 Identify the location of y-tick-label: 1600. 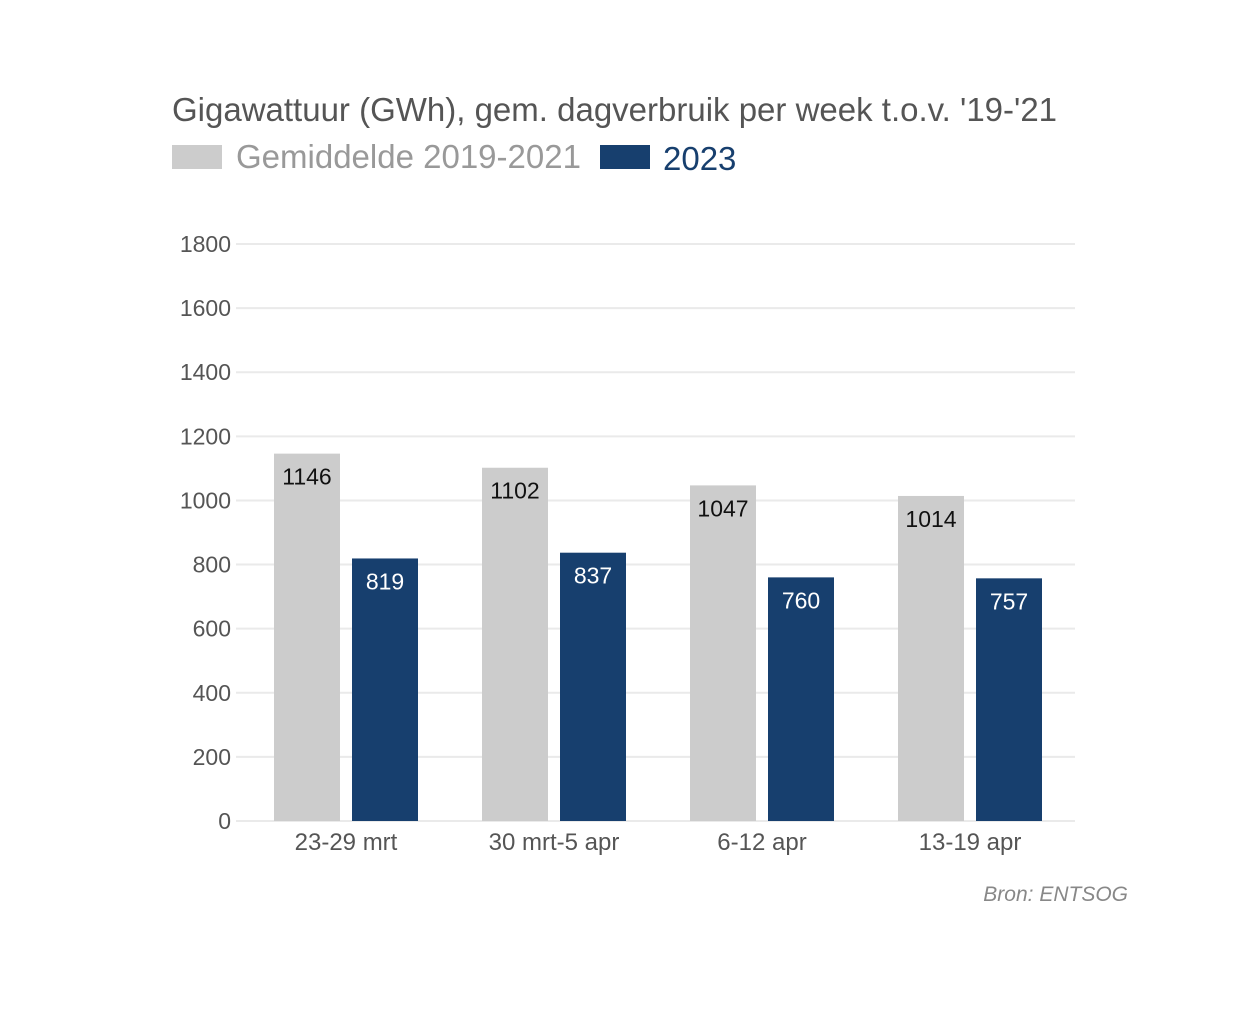
(205, 308).